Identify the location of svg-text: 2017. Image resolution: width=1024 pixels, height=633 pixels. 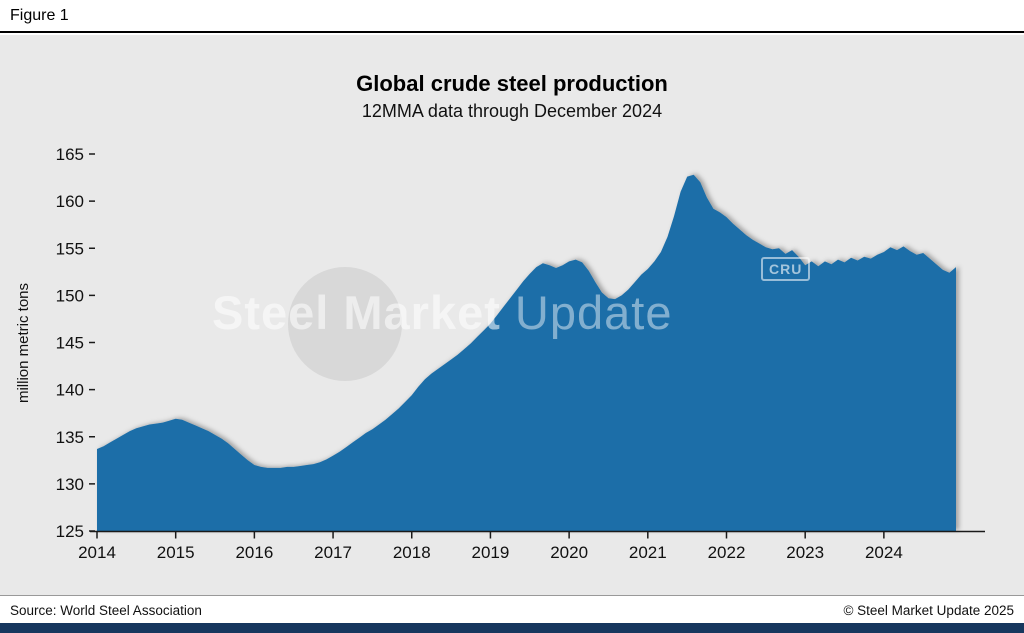
(333, 552).